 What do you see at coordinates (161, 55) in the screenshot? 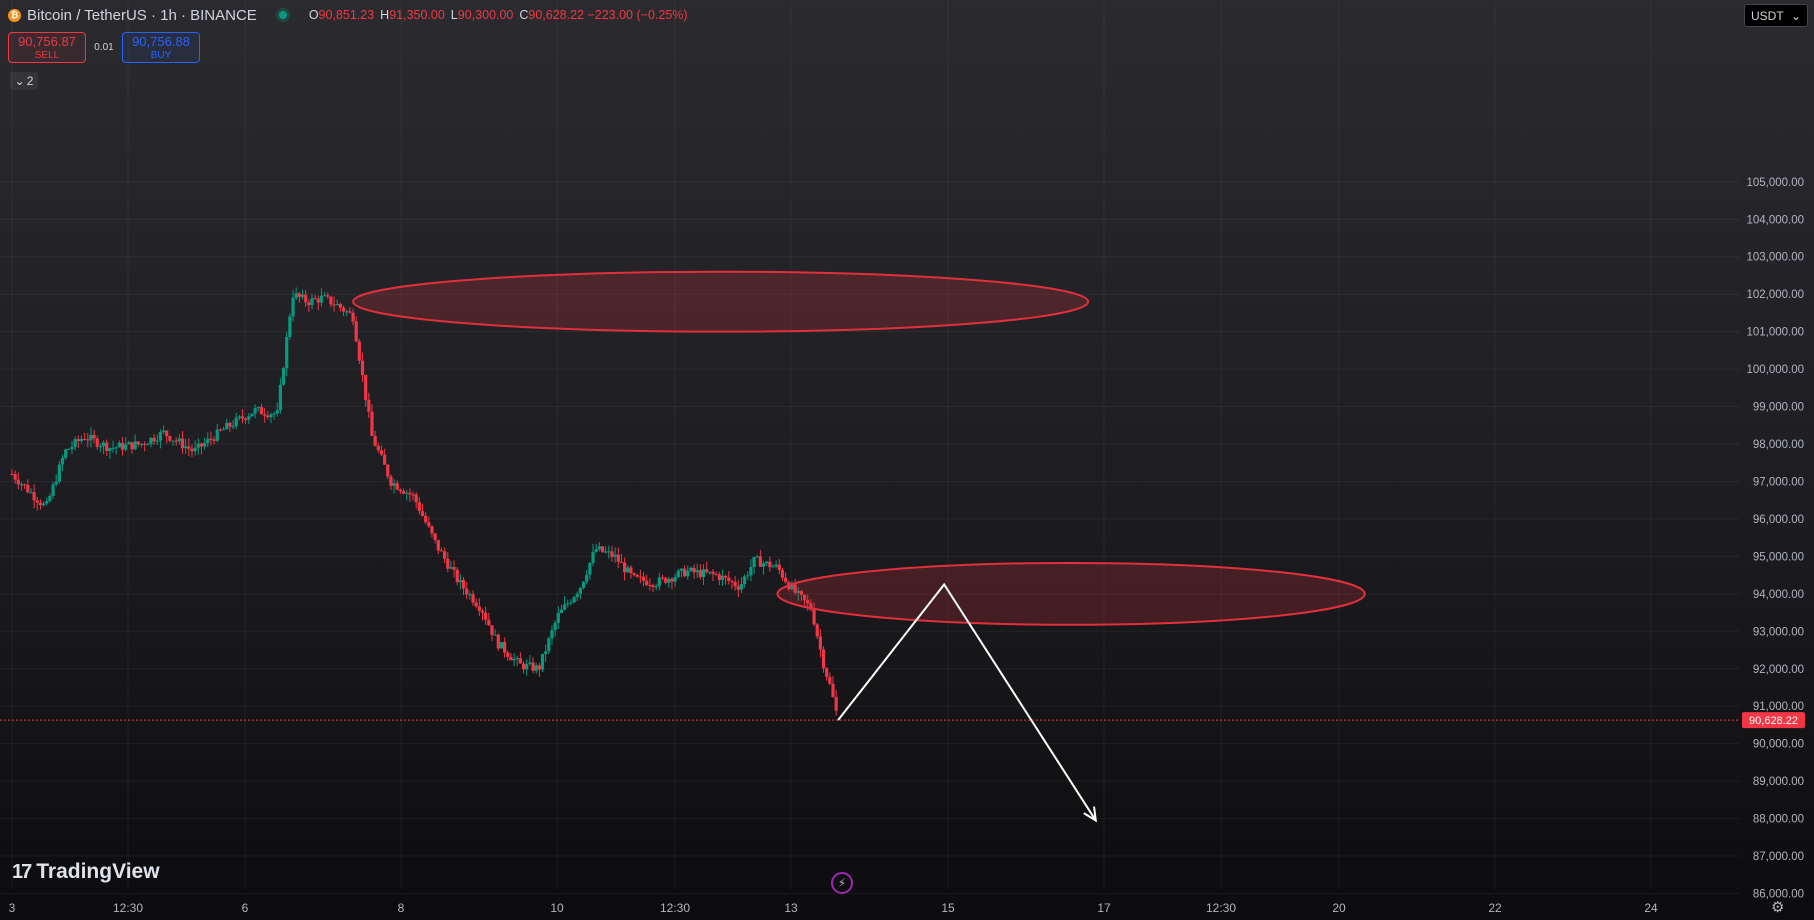
I see `buy-label: BUY` at bounding box center [161, 55].